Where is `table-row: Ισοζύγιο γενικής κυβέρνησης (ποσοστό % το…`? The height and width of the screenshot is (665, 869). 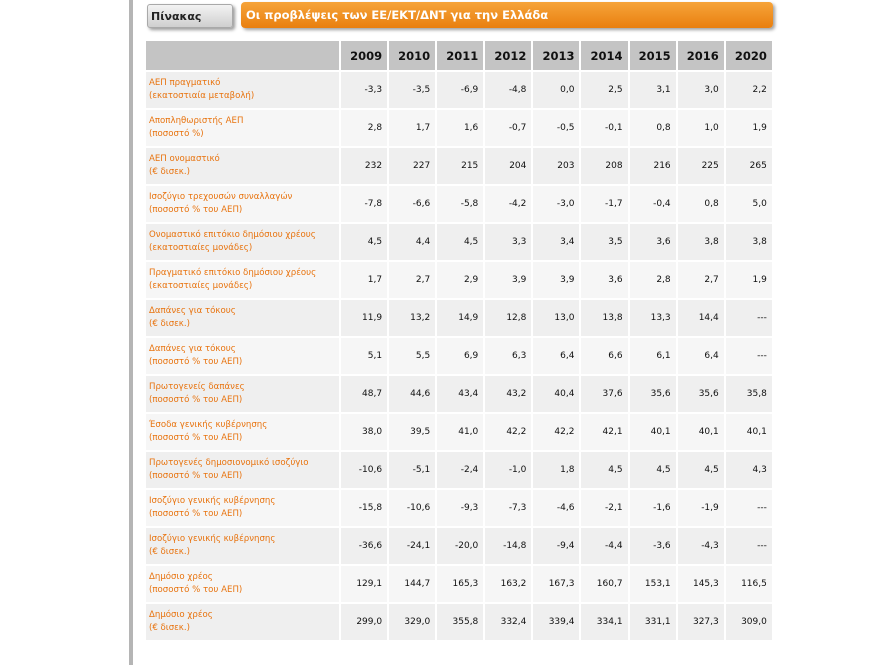
table-row: Ισοζύγιο γενικής κυβέρνησης (ποσοστό % το… is located at coordinates (460, 508).